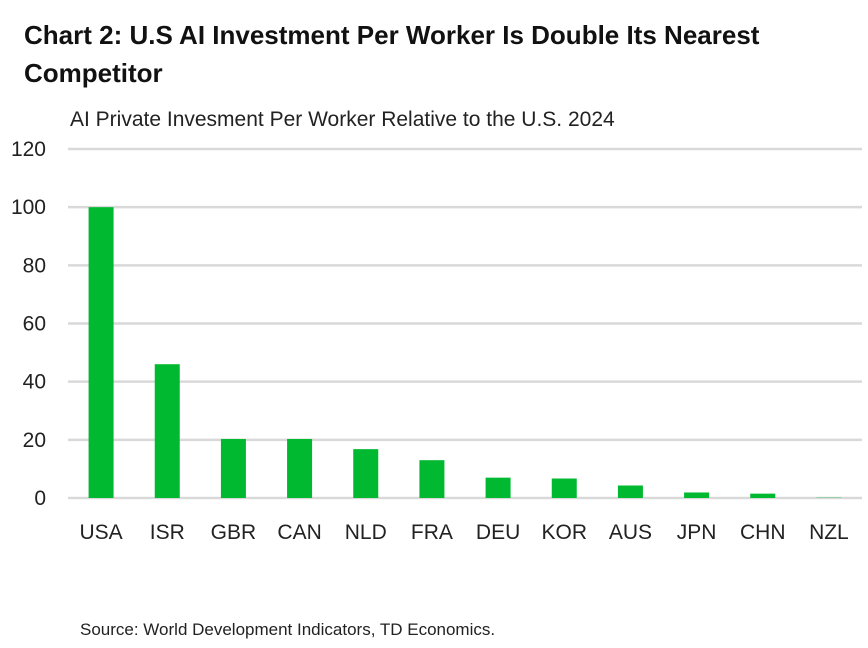  What do you see at coordinates (34, 265) in the screenshot?
I see `y-tick-label: 80` at bounding box center [34, 265].